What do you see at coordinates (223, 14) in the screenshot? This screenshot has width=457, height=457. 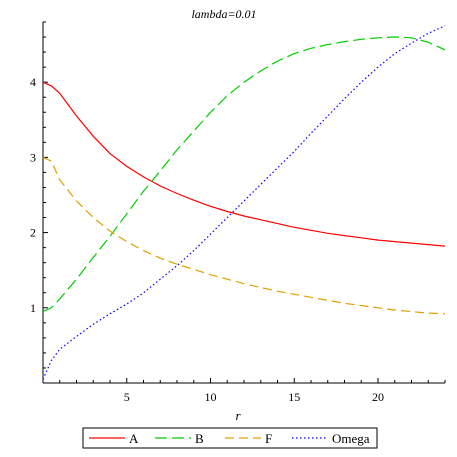 I see `chart-title: lambda=0.01` at bounding box center [223, 14].